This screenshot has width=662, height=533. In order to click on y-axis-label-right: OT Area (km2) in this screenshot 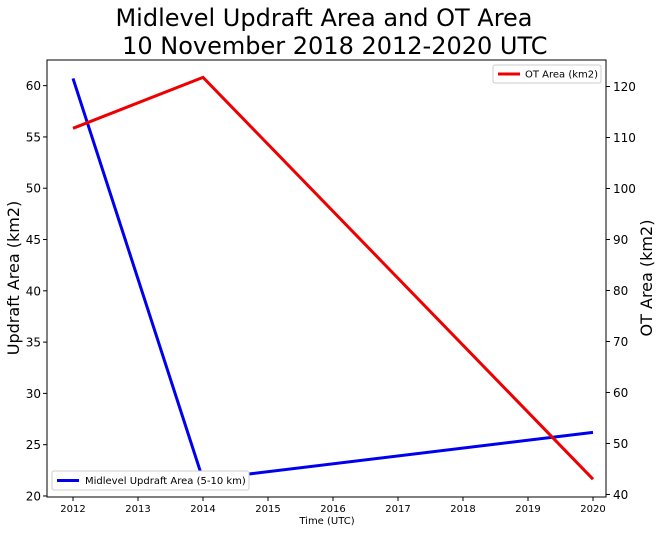, I will do `click(646, 278)`.